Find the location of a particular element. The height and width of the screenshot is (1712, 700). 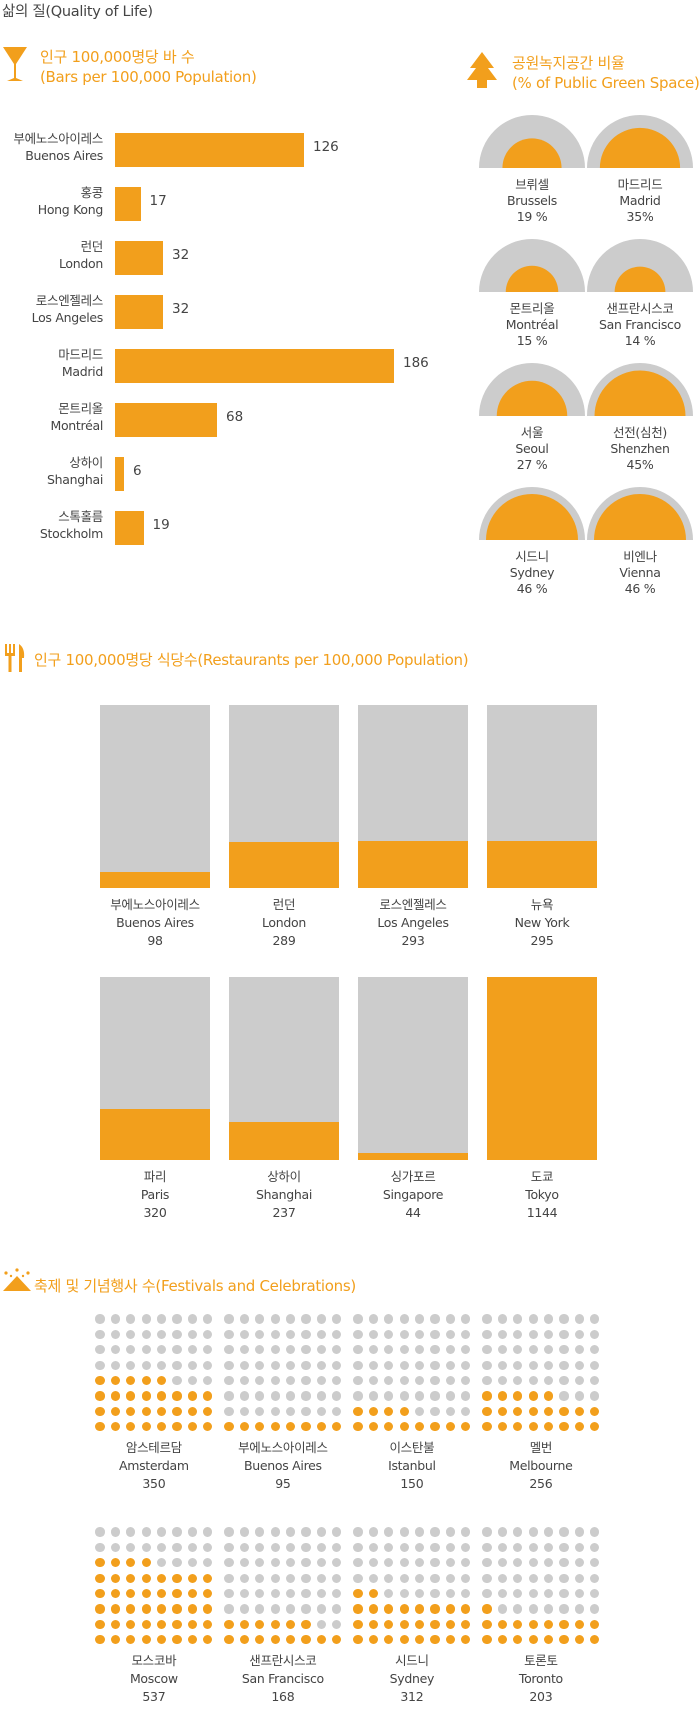

bars-title-ko: 인구 100,000명당 바 수 is located at coordinates (117, 57).